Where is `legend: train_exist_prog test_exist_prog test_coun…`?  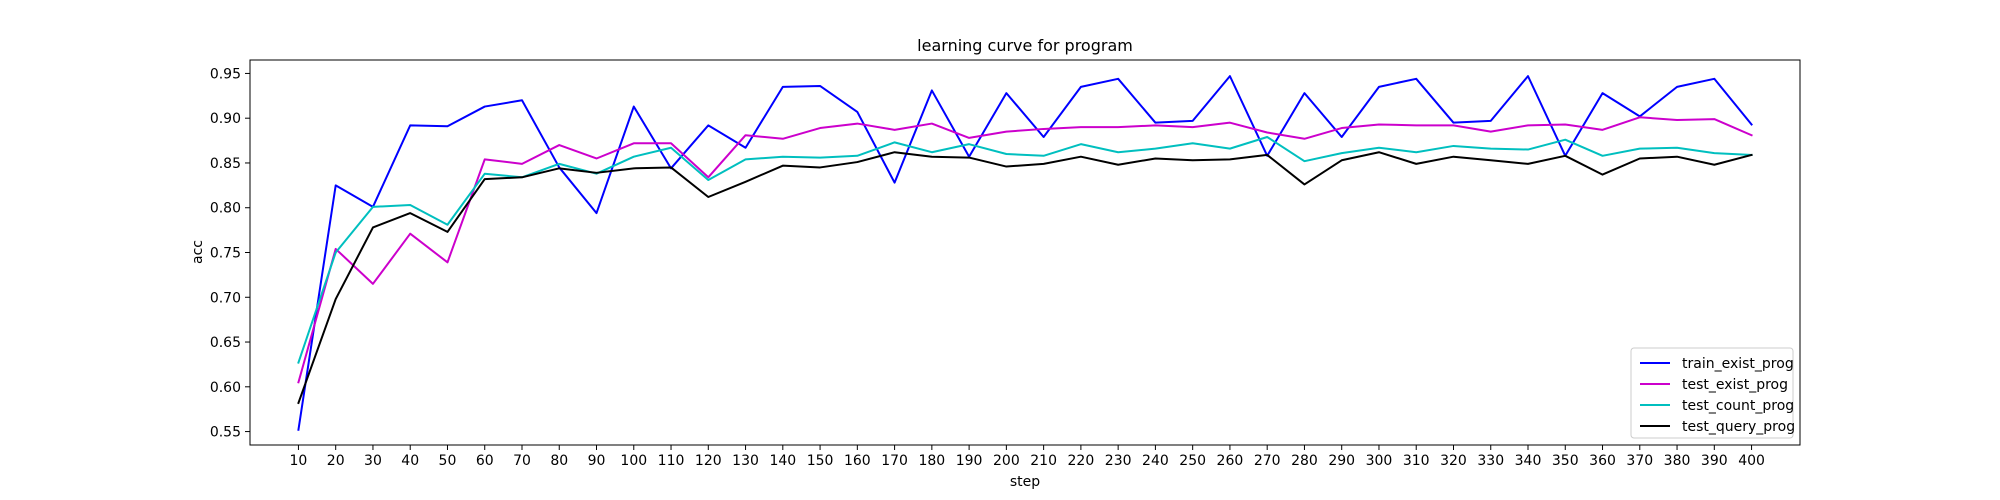
legend: train_exist_prog test_exist_prog test_coun… is located at coordinates (1712, 393).